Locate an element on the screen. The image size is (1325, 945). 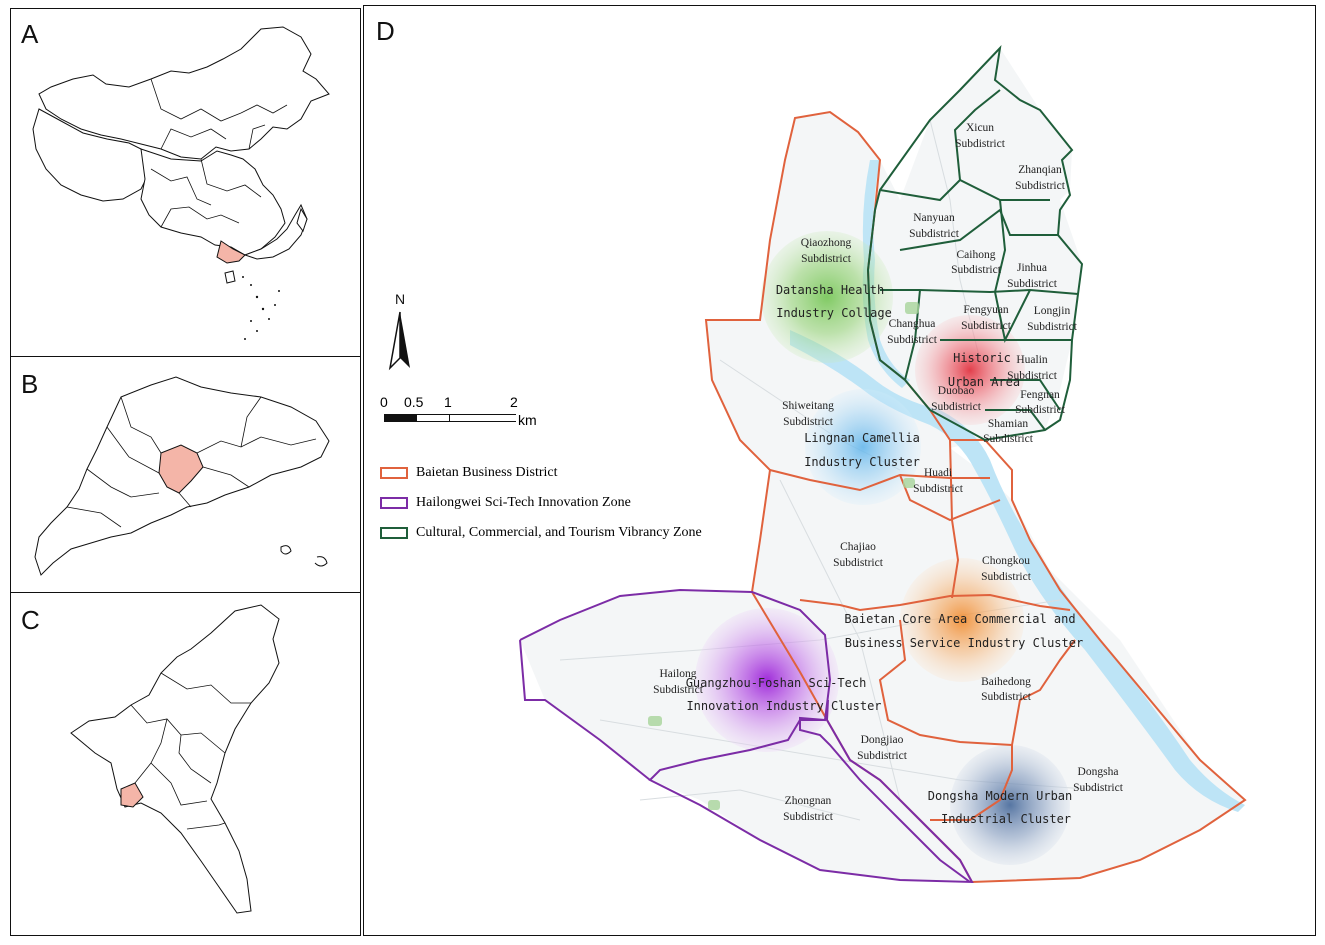
panel-d-letter: D is located at coordinates (385, 31).